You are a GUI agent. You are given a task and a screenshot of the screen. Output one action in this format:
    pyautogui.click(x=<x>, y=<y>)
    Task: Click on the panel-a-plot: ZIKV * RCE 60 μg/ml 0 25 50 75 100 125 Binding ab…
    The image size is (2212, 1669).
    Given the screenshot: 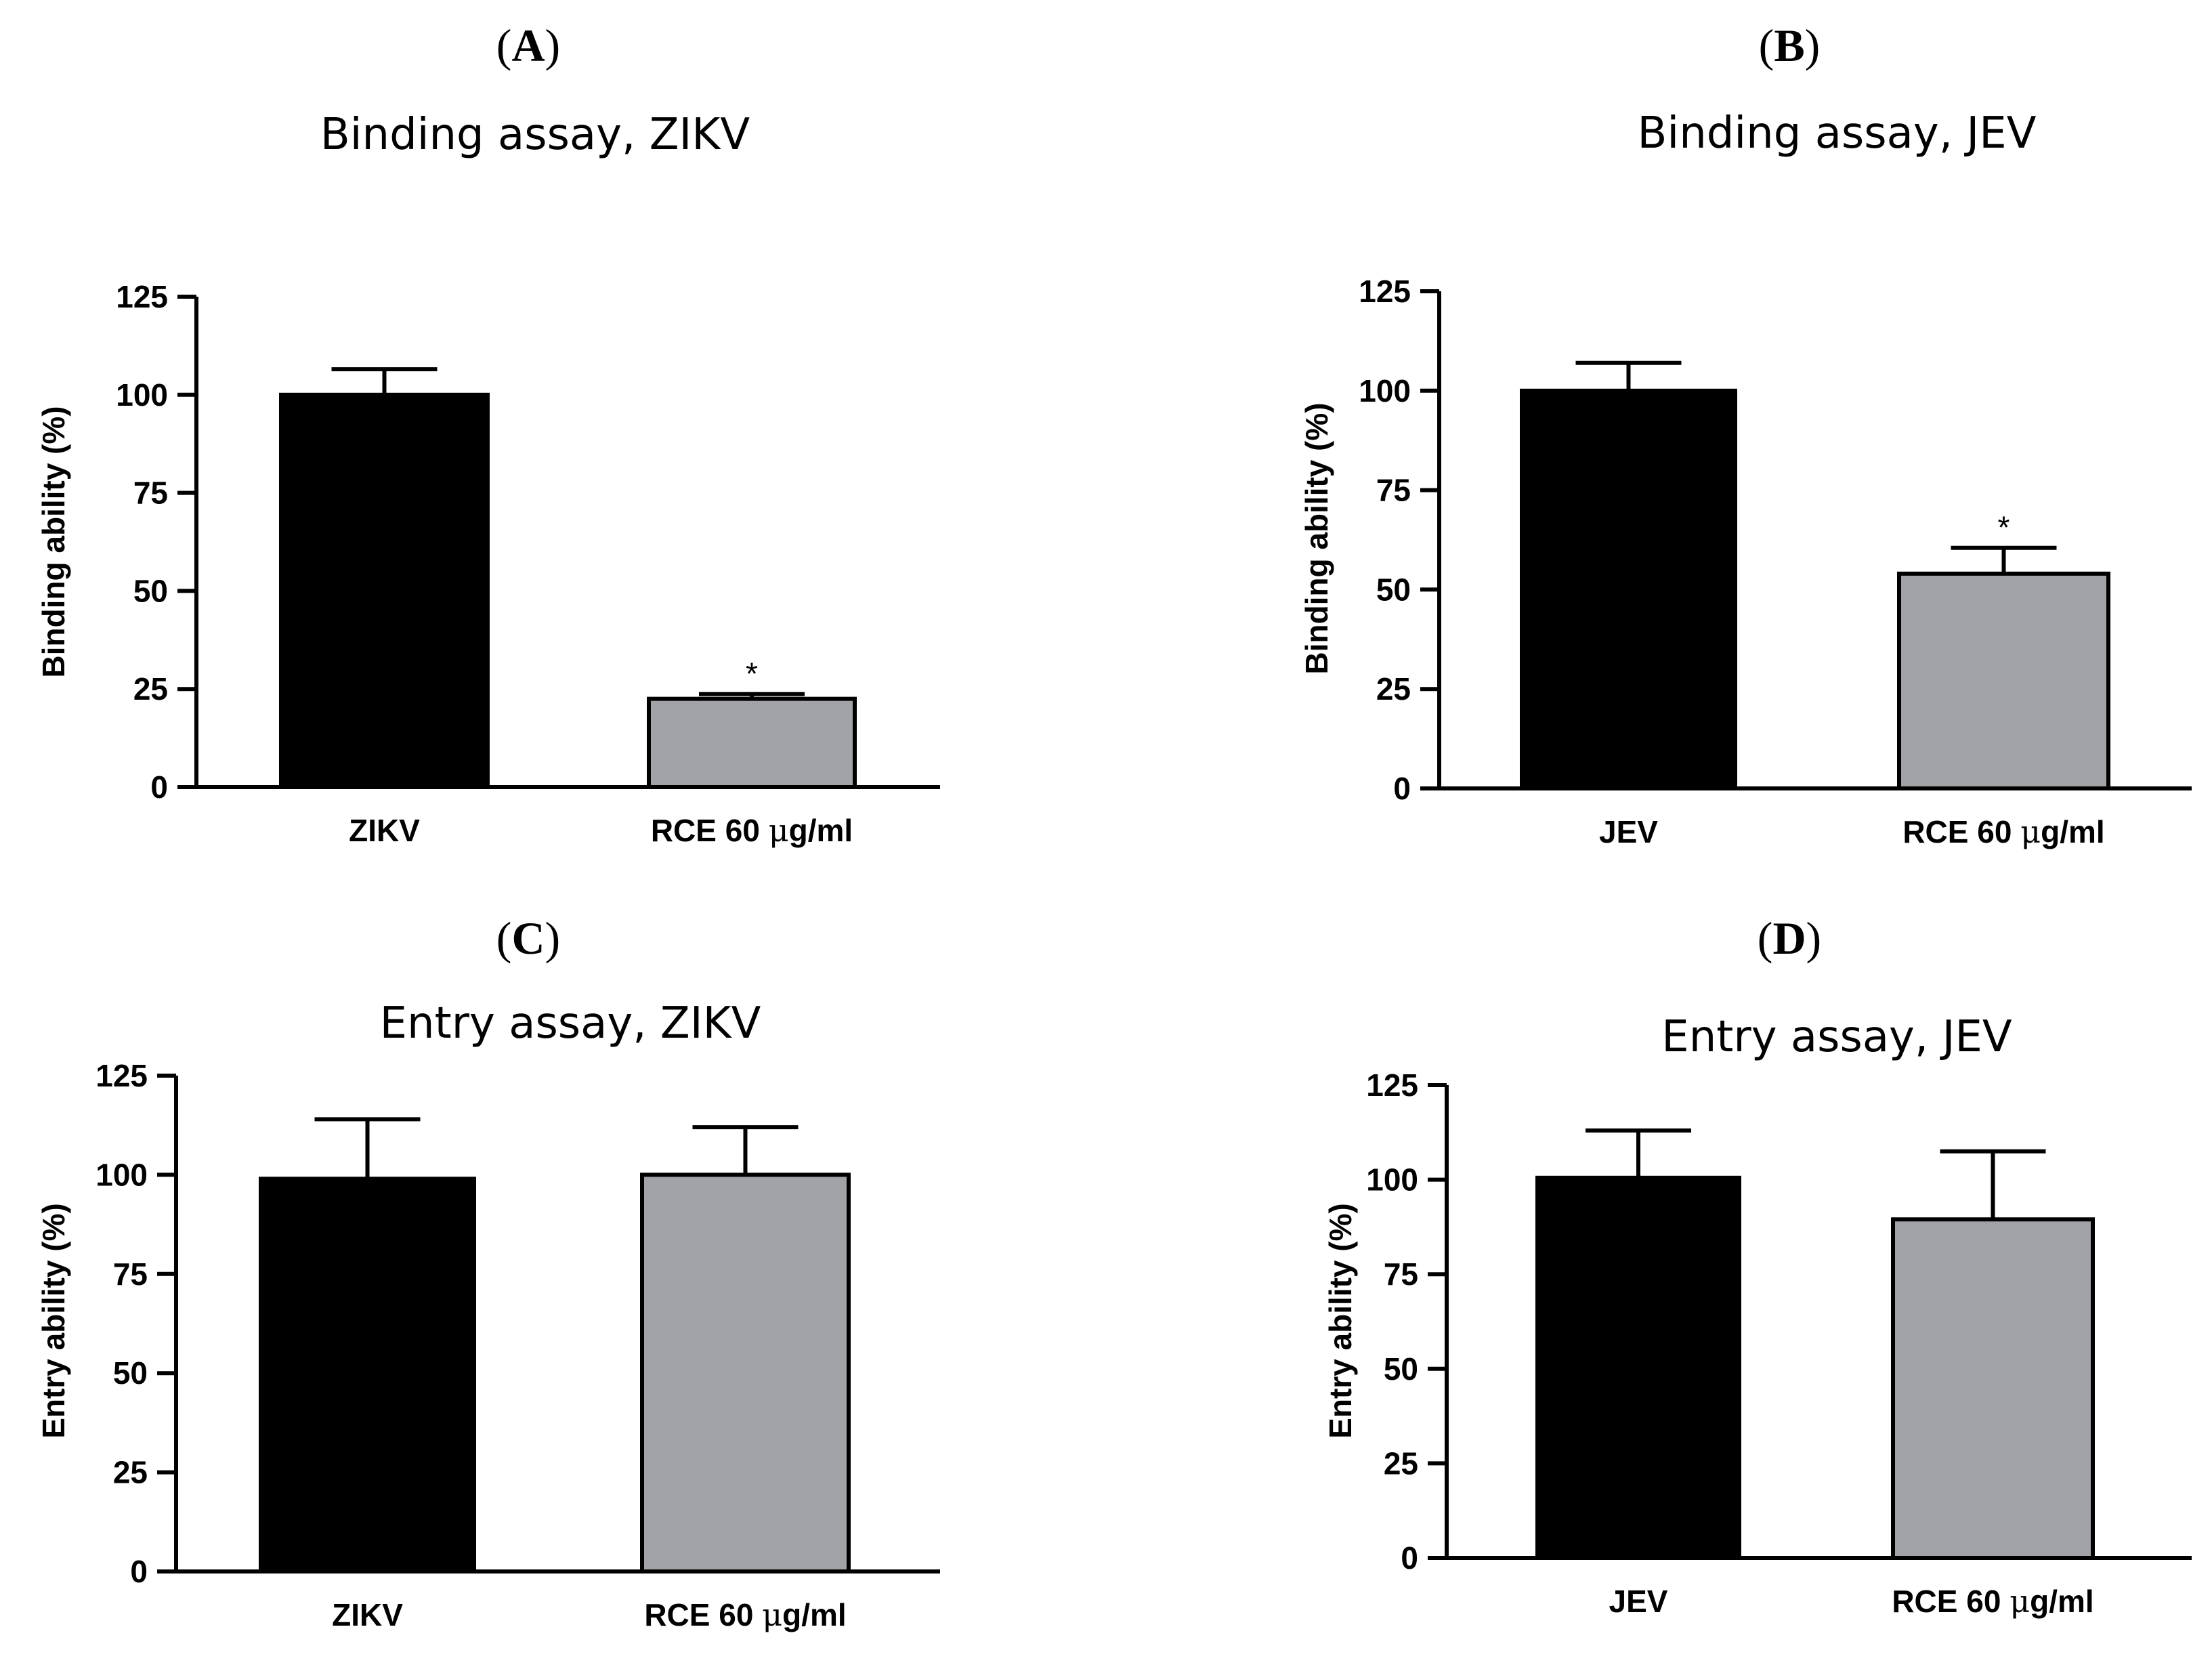 What is the action you would take?
    pyautogui.click(x=488, y=564)
    